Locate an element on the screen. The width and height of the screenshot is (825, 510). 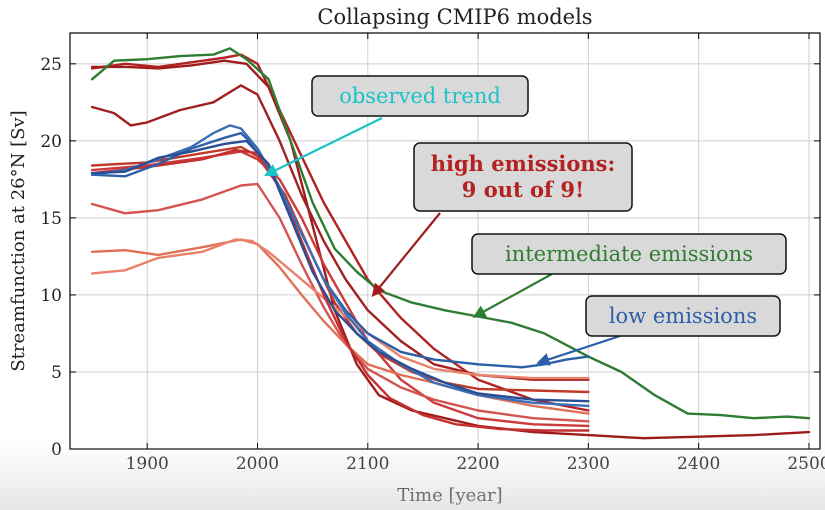
annotation-low: low emissions is located at coordinates (658, 330).